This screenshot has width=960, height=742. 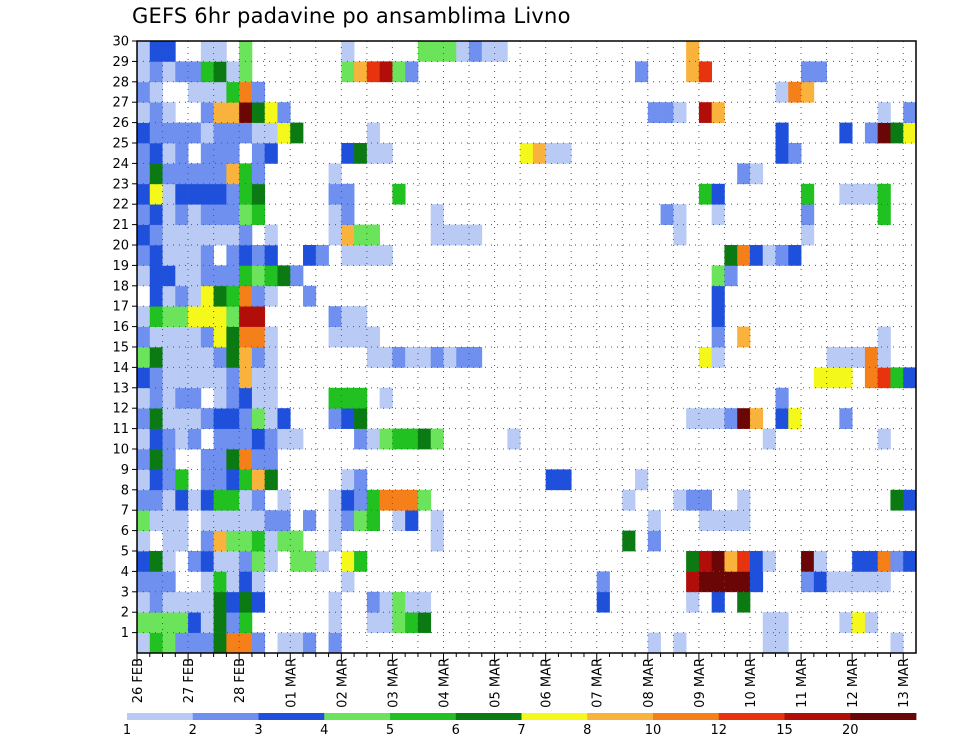 What do you see at coordinates (784, 730) in the screenshot?
I see `colorbar-label: 15` at bounding box center [784, 730].